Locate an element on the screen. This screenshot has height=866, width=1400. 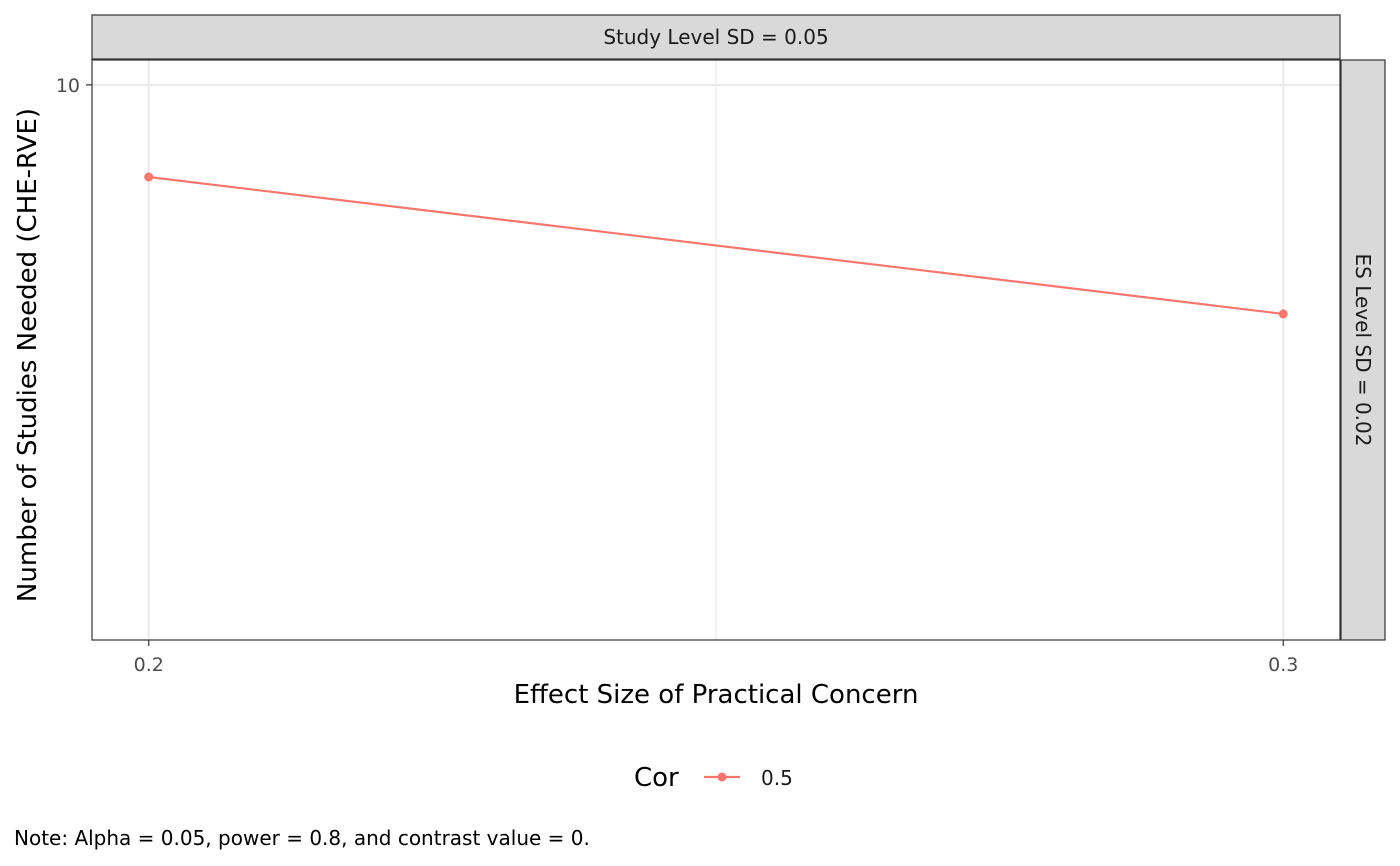
facet-strip-right is located at coordinates (1363, 350).